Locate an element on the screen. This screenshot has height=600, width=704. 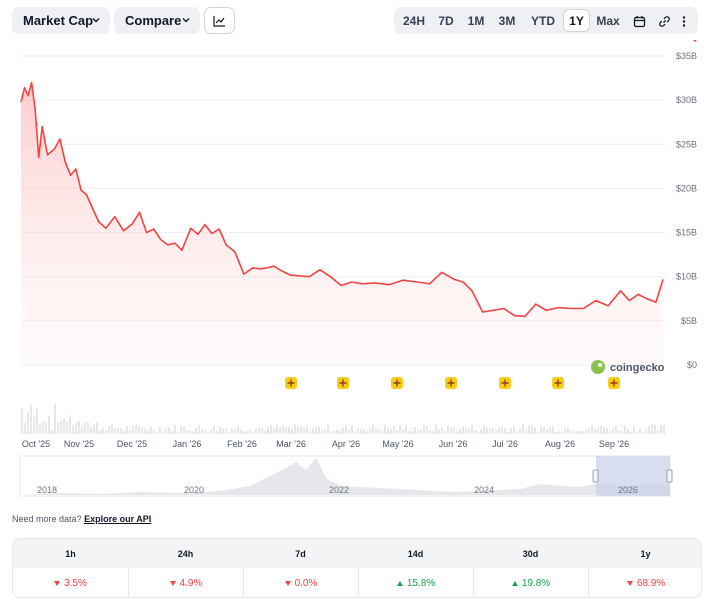
line-chart-icon is located at coordinates (219, 21).